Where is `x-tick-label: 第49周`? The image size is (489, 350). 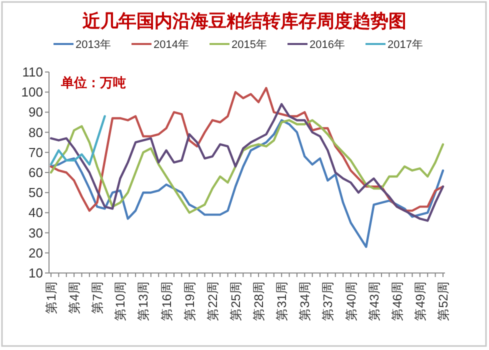
x-tick-label: 第49周 is located at coordinates (420, 301).